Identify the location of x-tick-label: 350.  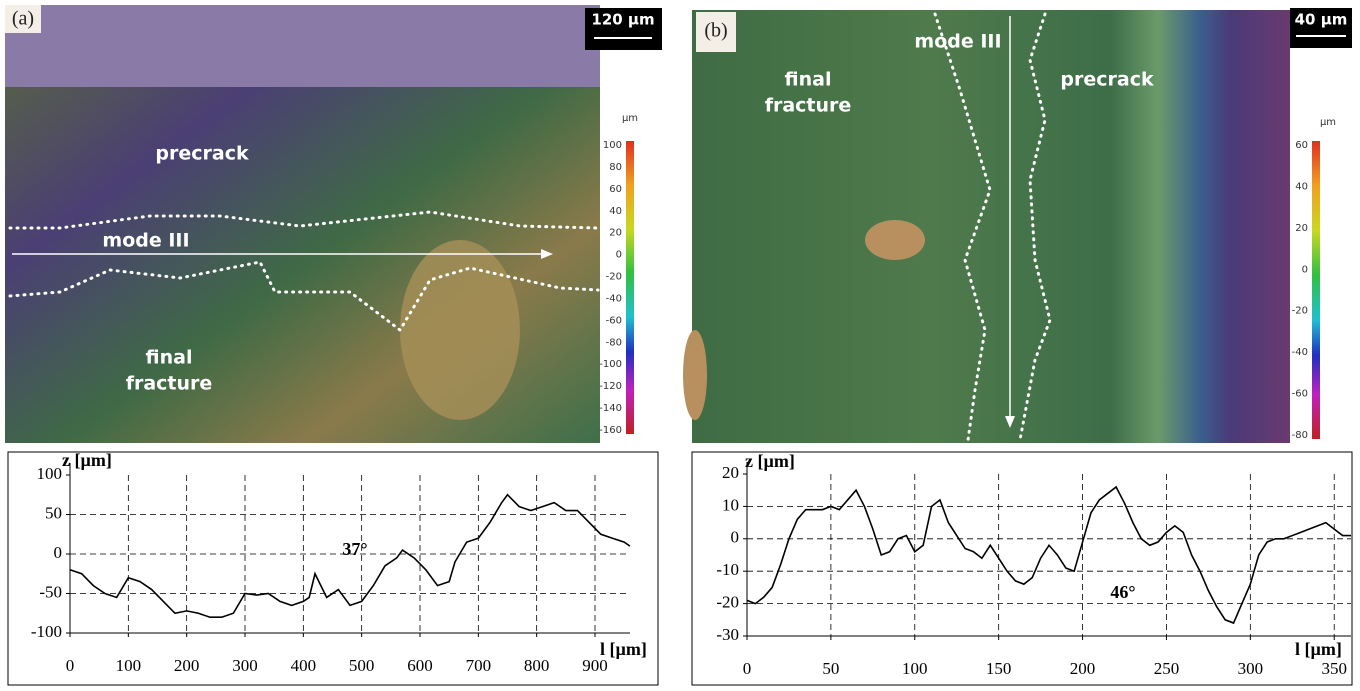
(1334, 668).